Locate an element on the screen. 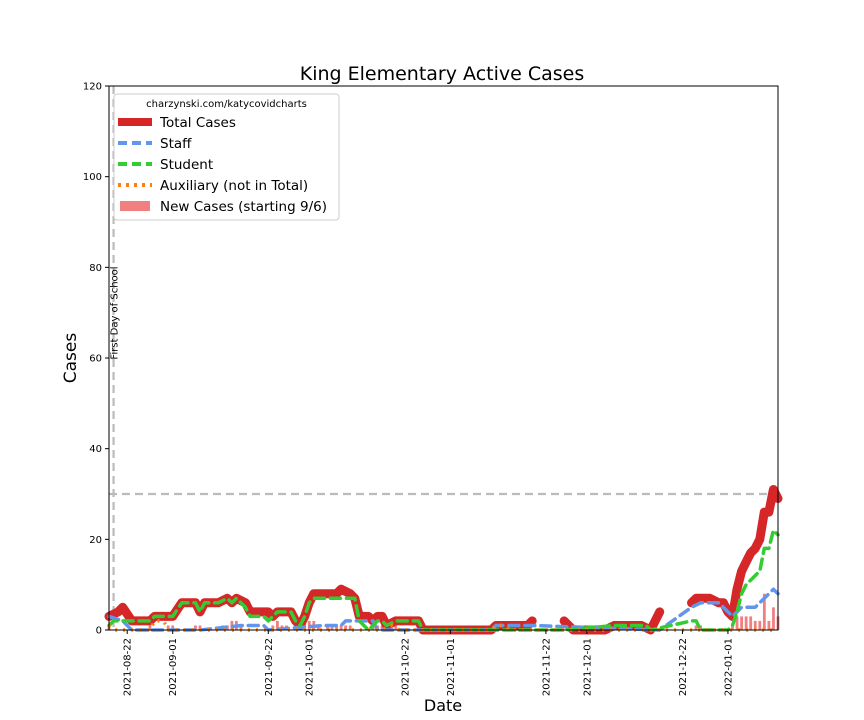  legend-label-new-cases-starting-9-6: New Cases (starting 9/6) is located at coordinates (243, 207).